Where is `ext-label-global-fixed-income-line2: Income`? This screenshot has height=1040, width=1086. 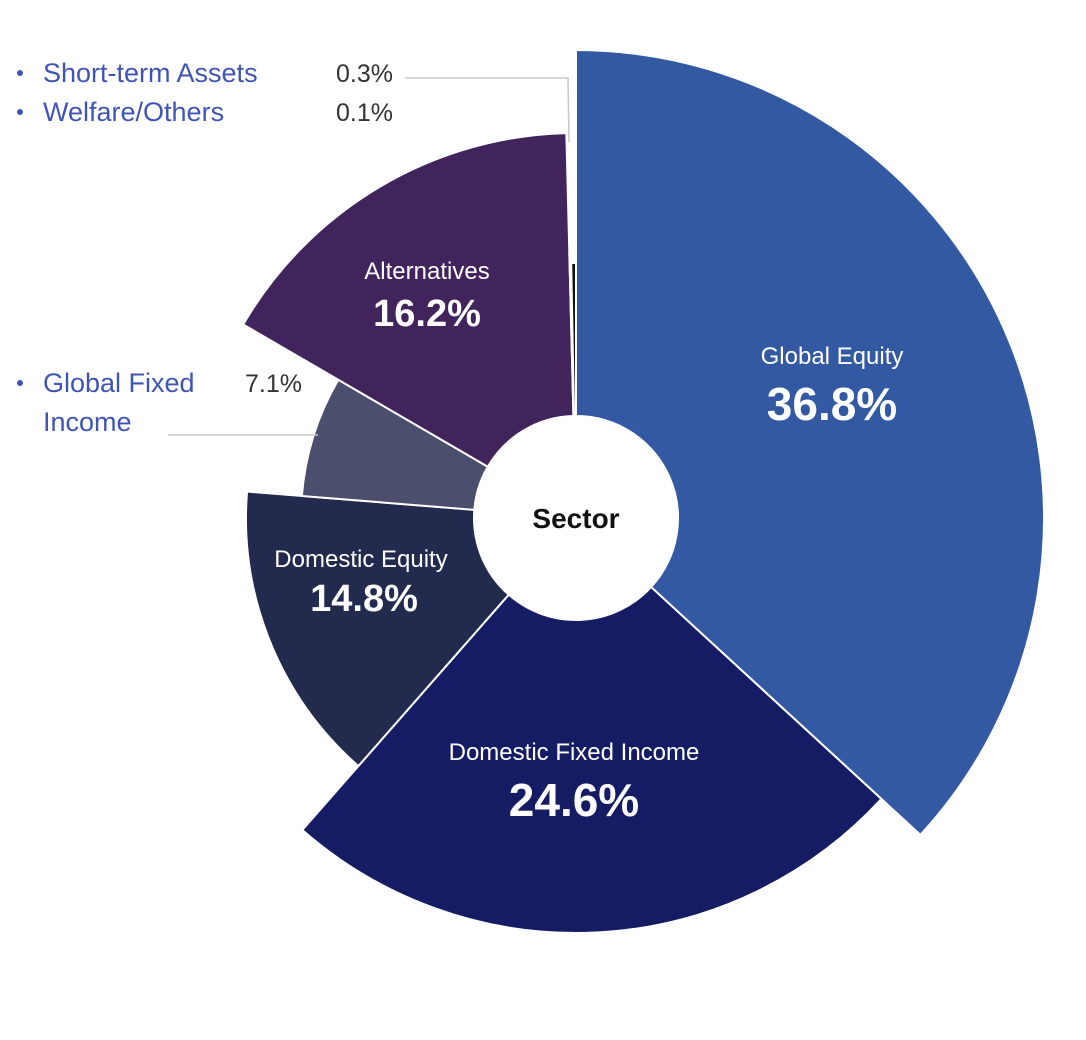 ext-label-global-fixed-income-line2: Income is located at coordinates (87, 422).